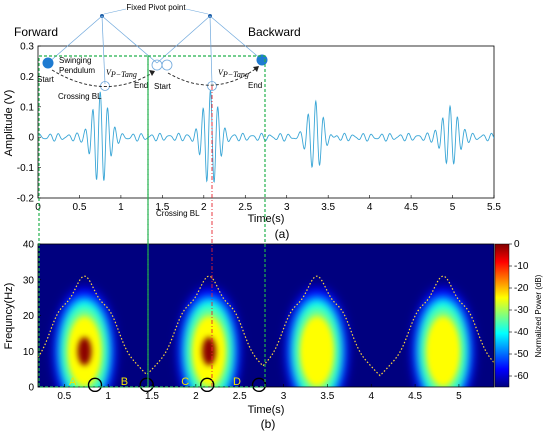 The width and height of the screenshot is (550, 433). Describe the element at coordinates (197, 11) in the screenshot. I see `pivot-pointer-right` at that location.